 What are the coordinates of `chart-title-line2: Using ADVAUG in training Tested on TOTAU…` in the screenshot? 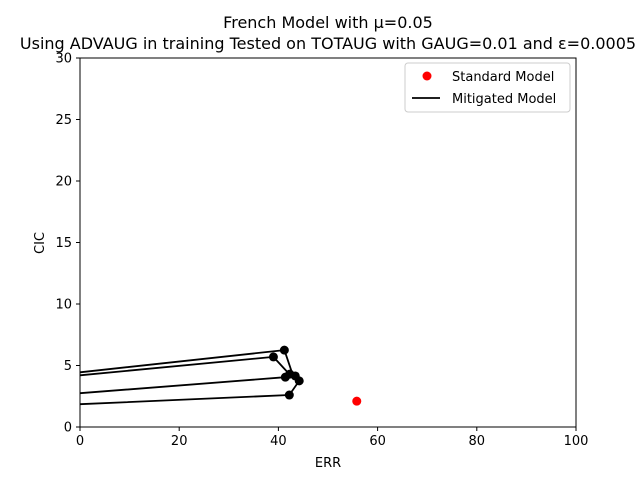 It's located at (328, 43).